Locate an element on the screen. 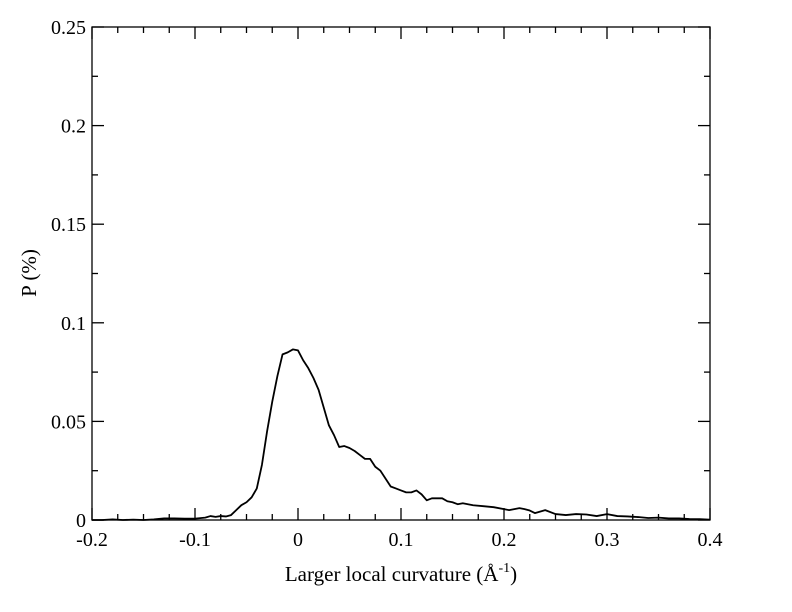 The width and height of the screenshot is (792, 612). y-tick-label: 0.15 is located at coordinates (68, 225).